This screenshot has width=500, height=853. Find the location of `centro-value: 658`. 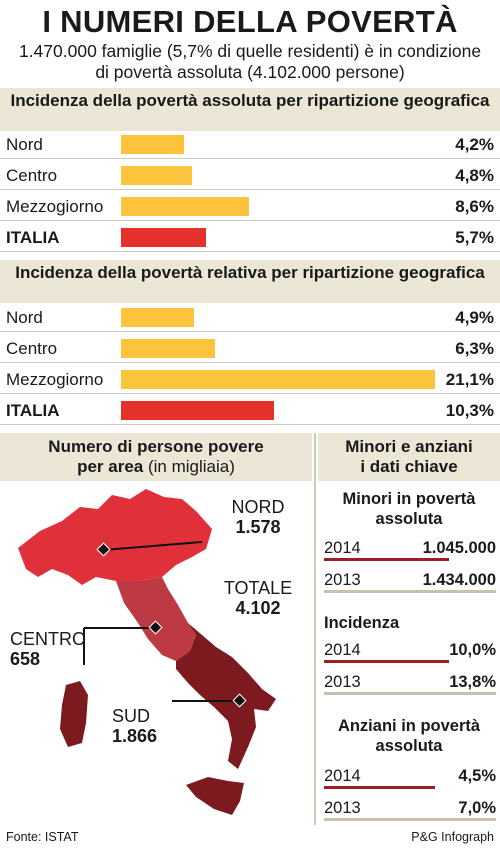

centro-value: 658 is located at coordinates (25, 659).